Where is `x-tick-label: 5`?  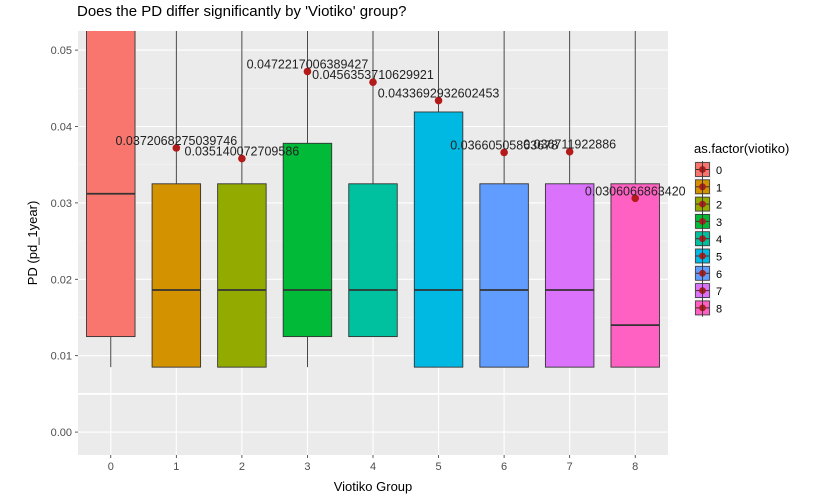 x-tick-label: 5 is located at coordinates (438, 467).